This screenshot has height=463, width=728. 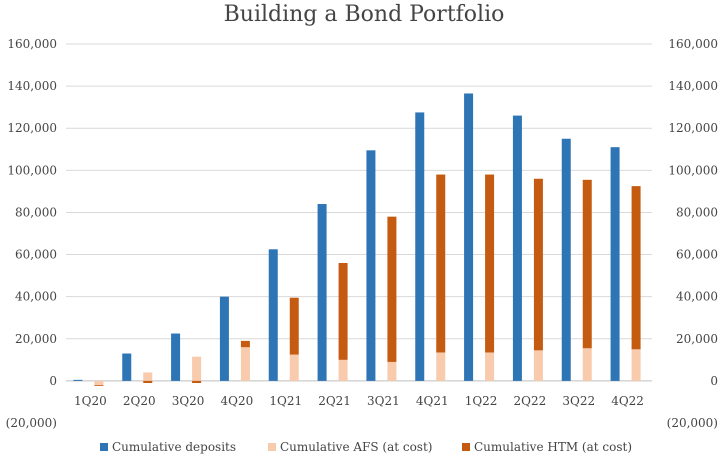 I want to click on y-tick-label-left: 0, so click(x=53, y=381).